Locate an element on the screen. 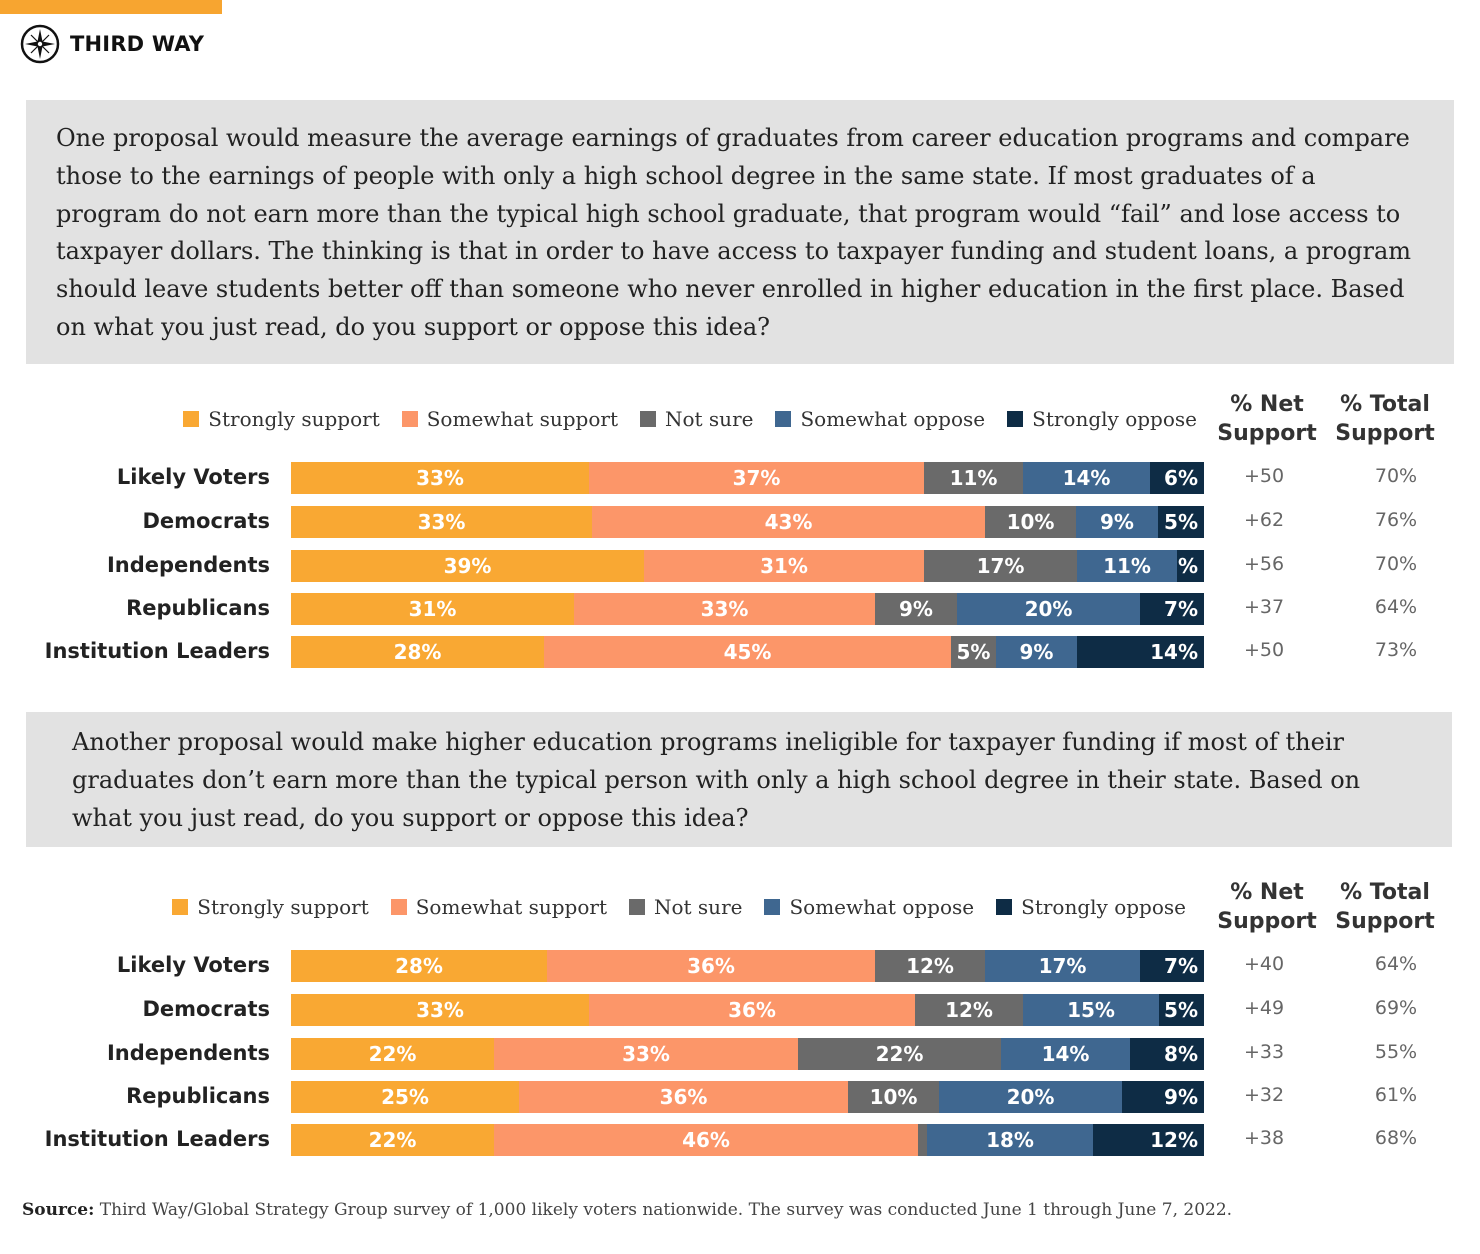  bar-segment-somewhat-support: 43% is located at coordinates (788, 522).